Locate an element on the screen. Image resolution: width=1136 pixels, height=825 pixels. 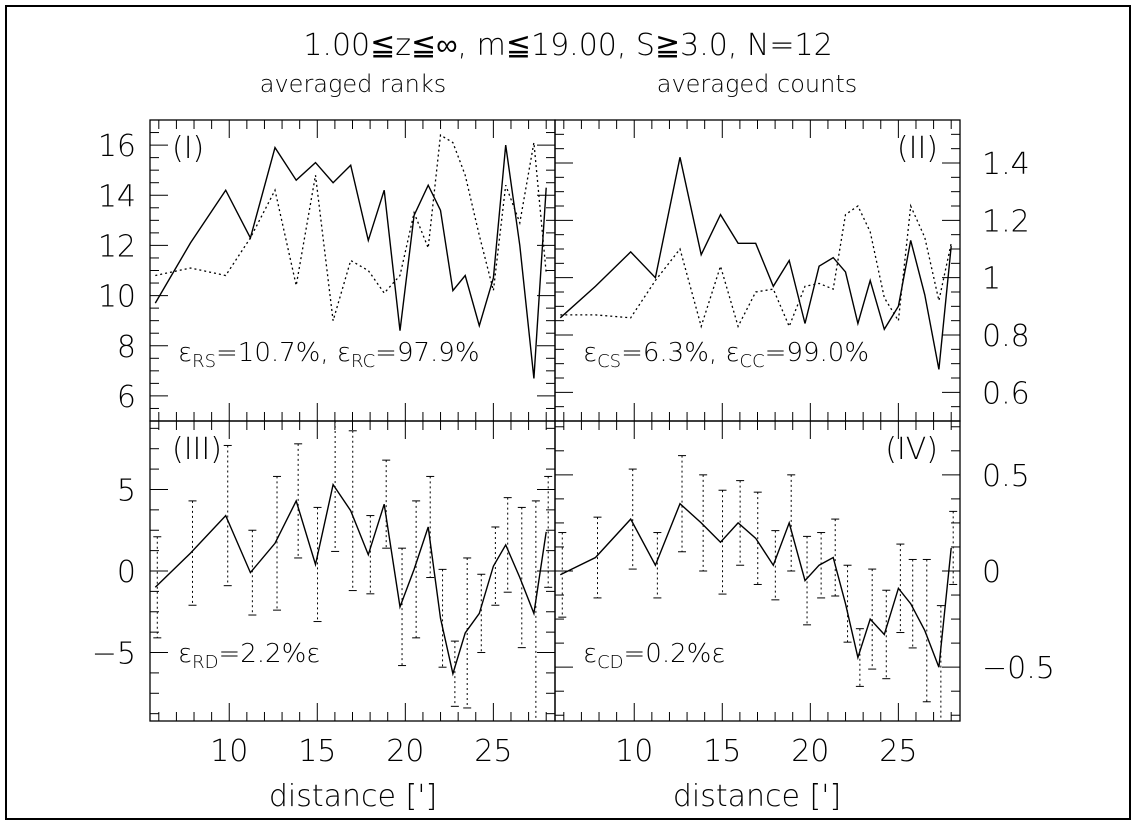
y-tick-label: 1.4 is located at coordinates (1006, 164).